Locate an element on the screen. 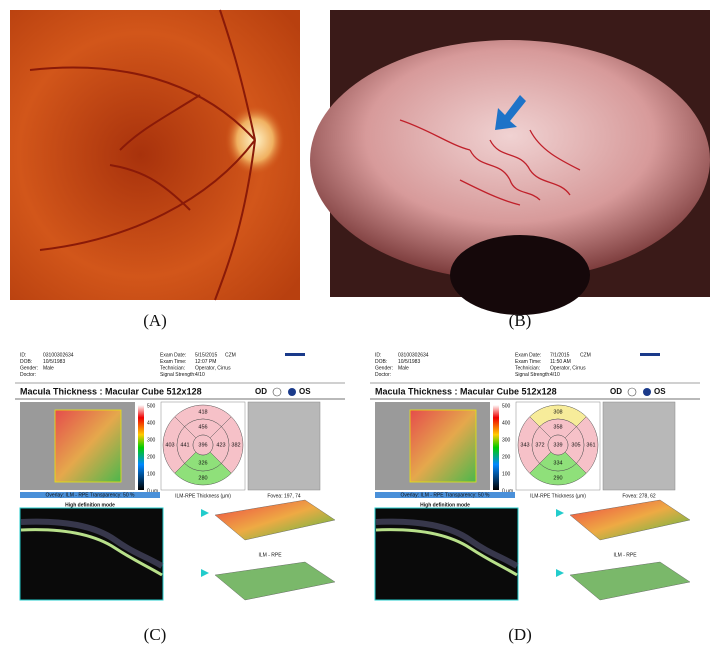 The width and height of the screenshot is (719, 652). sector-value: 423 is located at coordinates (220, 445).